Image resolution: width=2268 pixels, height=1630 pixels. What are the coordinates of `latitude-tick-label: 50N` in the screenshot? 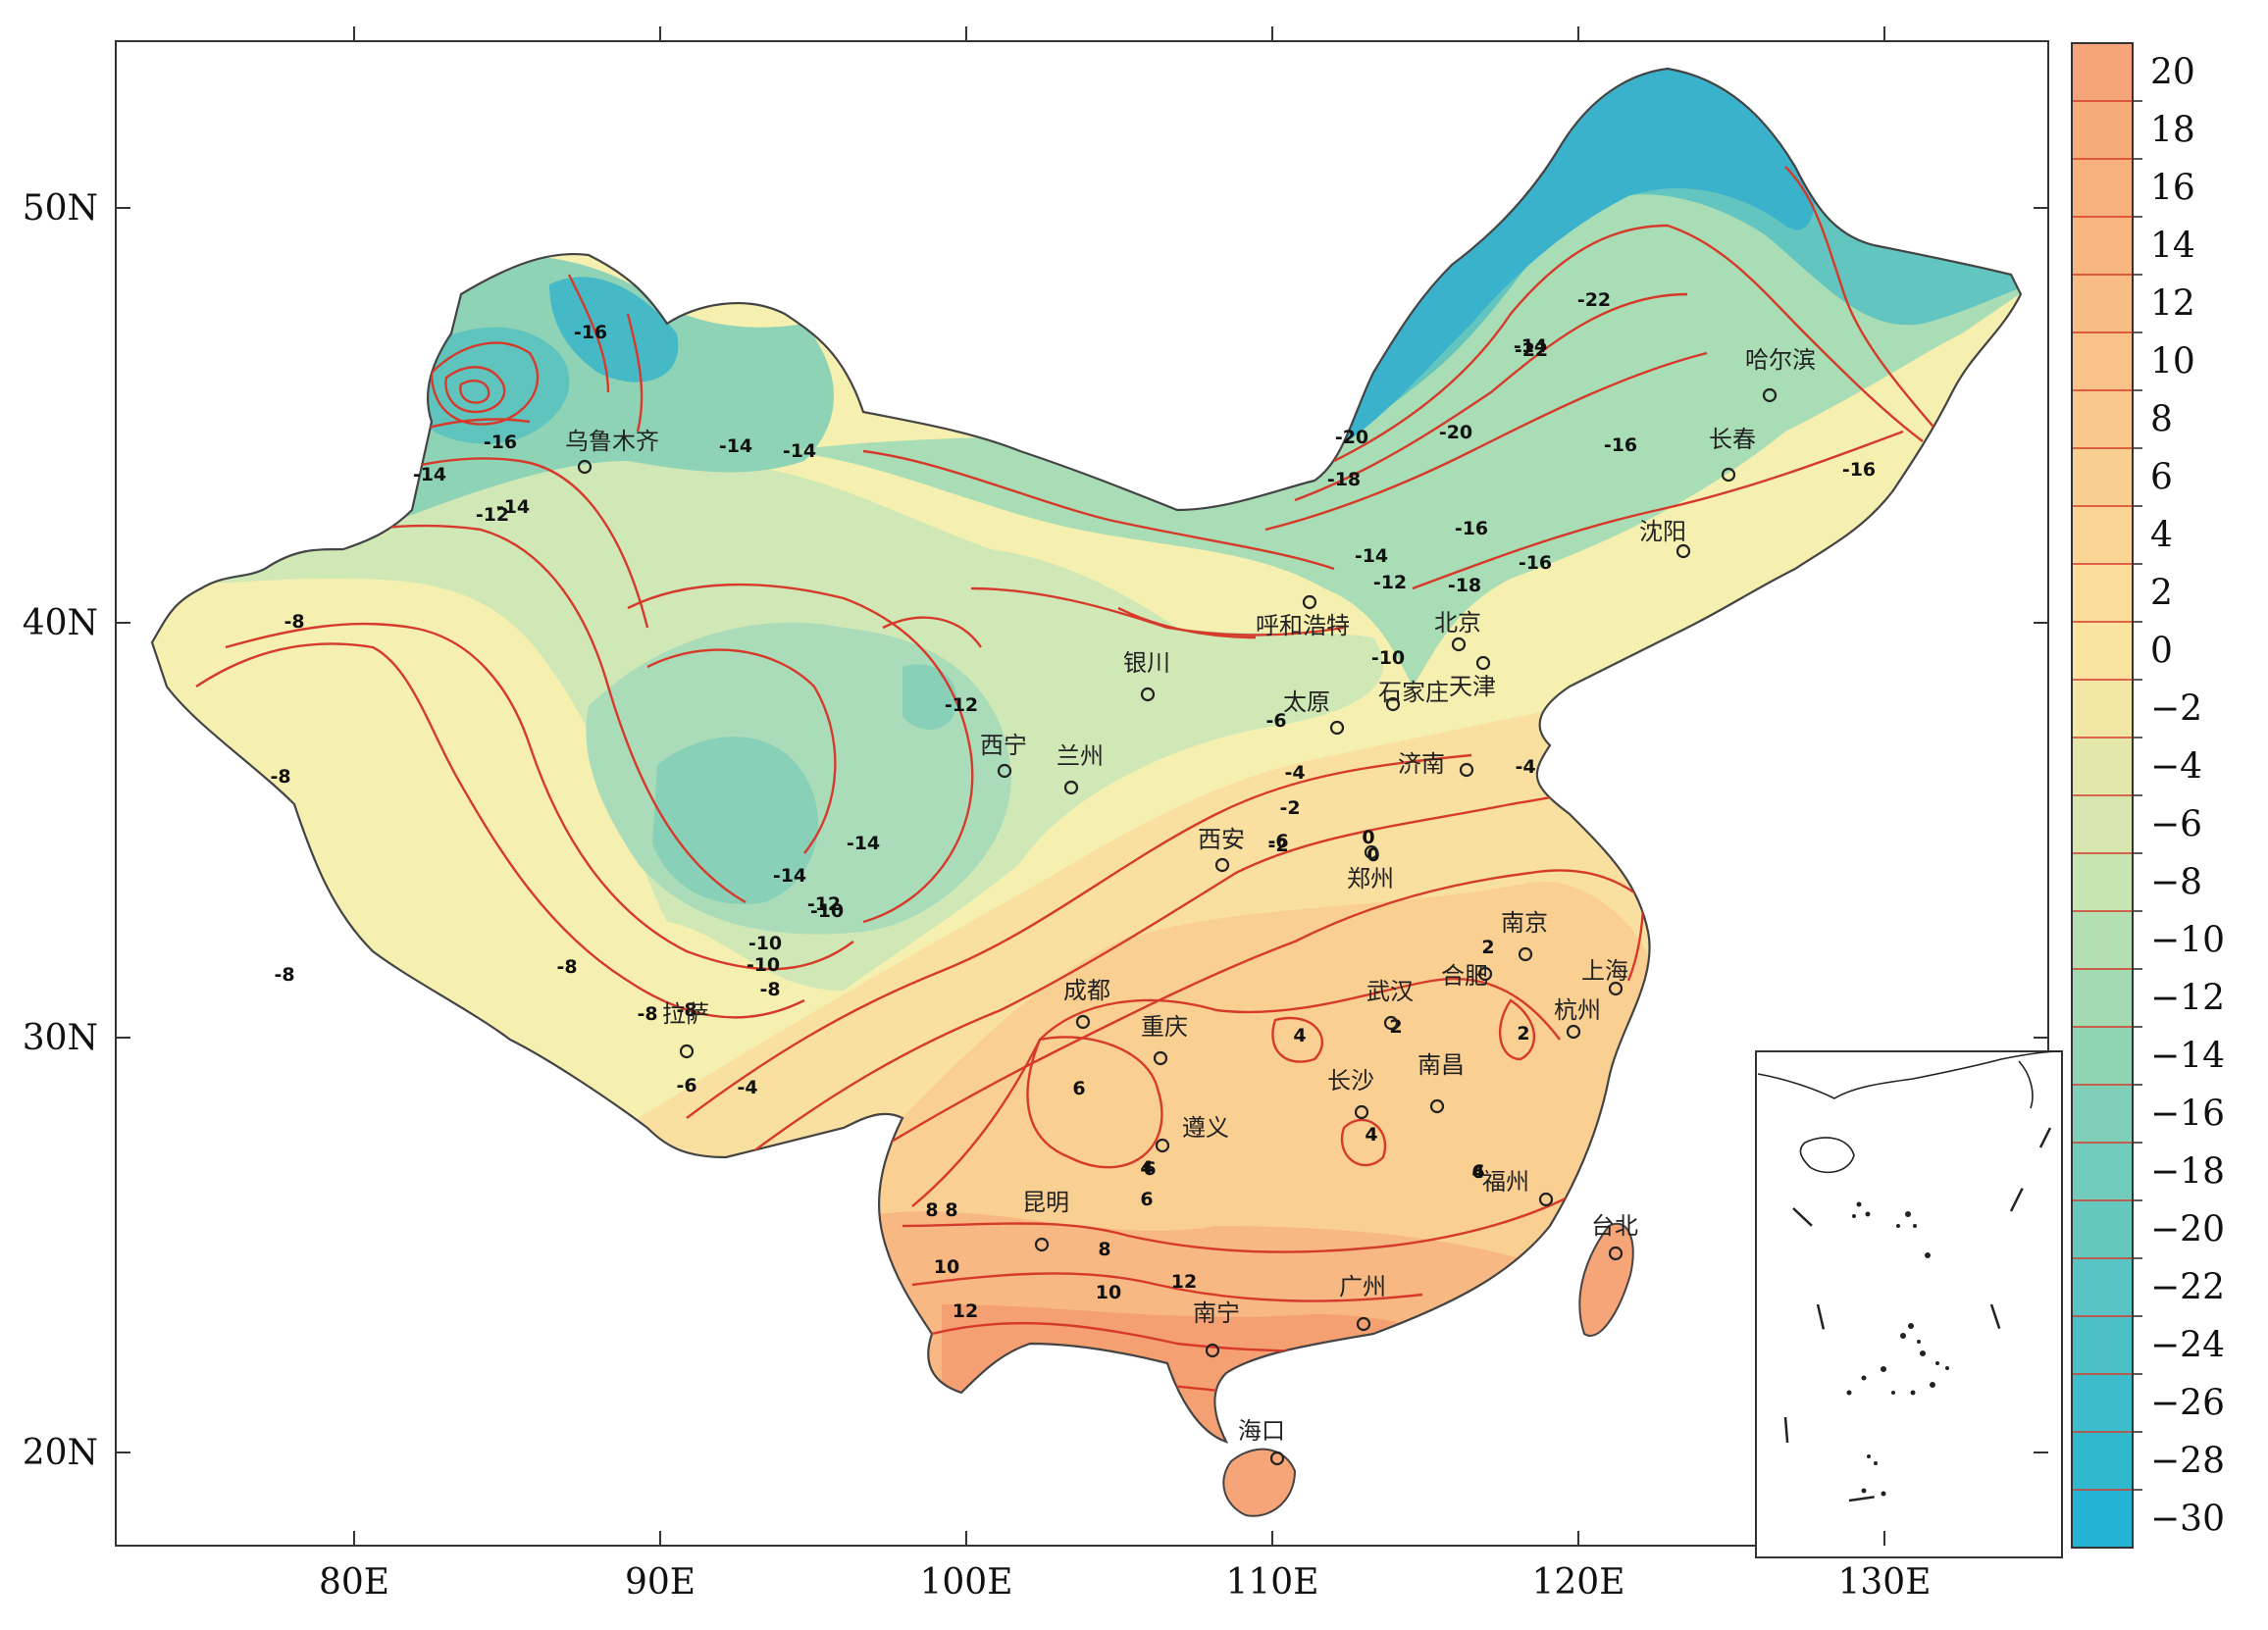 It's located at (61, 208).